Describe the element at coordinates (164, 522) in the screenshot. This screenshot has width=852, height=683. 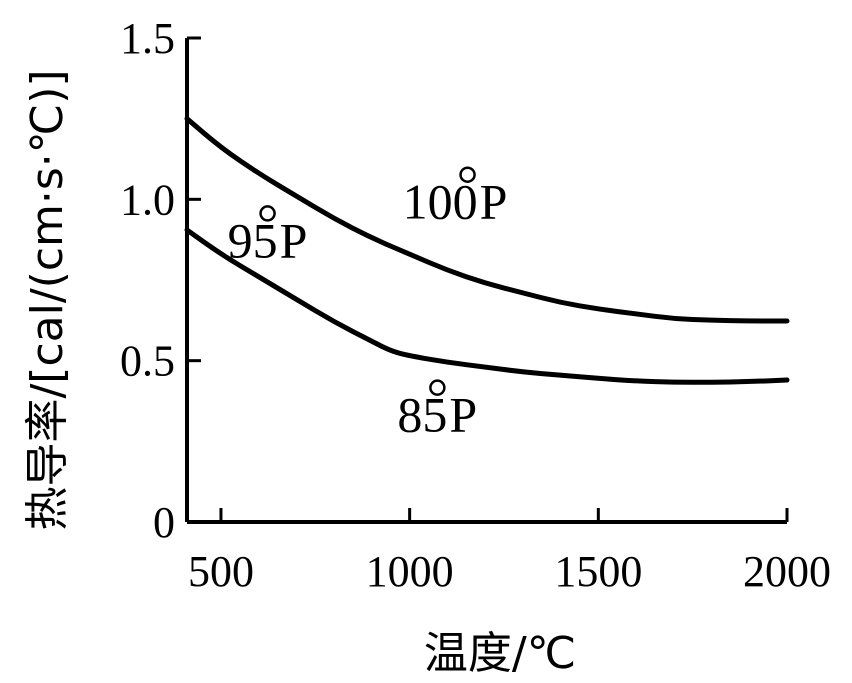
I see `y-tick-label: 0` at that location.